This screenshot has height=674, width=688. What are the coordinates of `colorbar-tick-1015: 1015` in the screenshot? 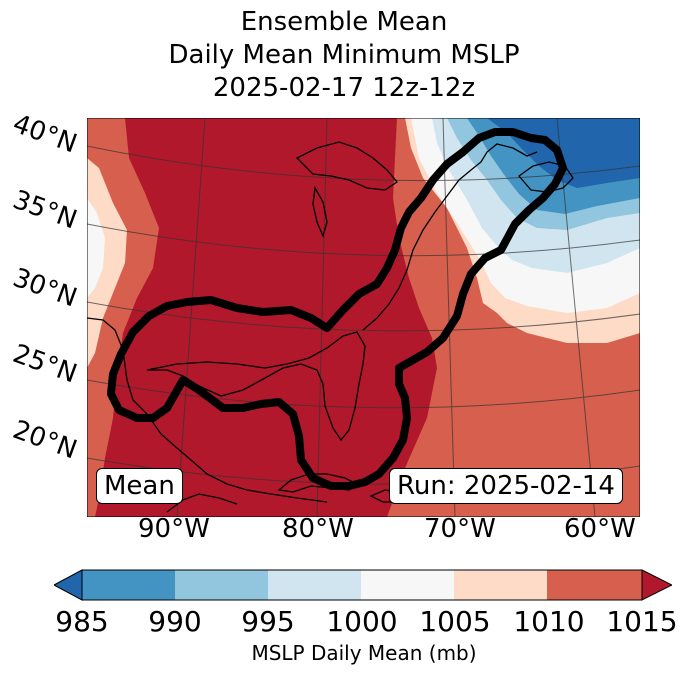 It's located at (642, 621).